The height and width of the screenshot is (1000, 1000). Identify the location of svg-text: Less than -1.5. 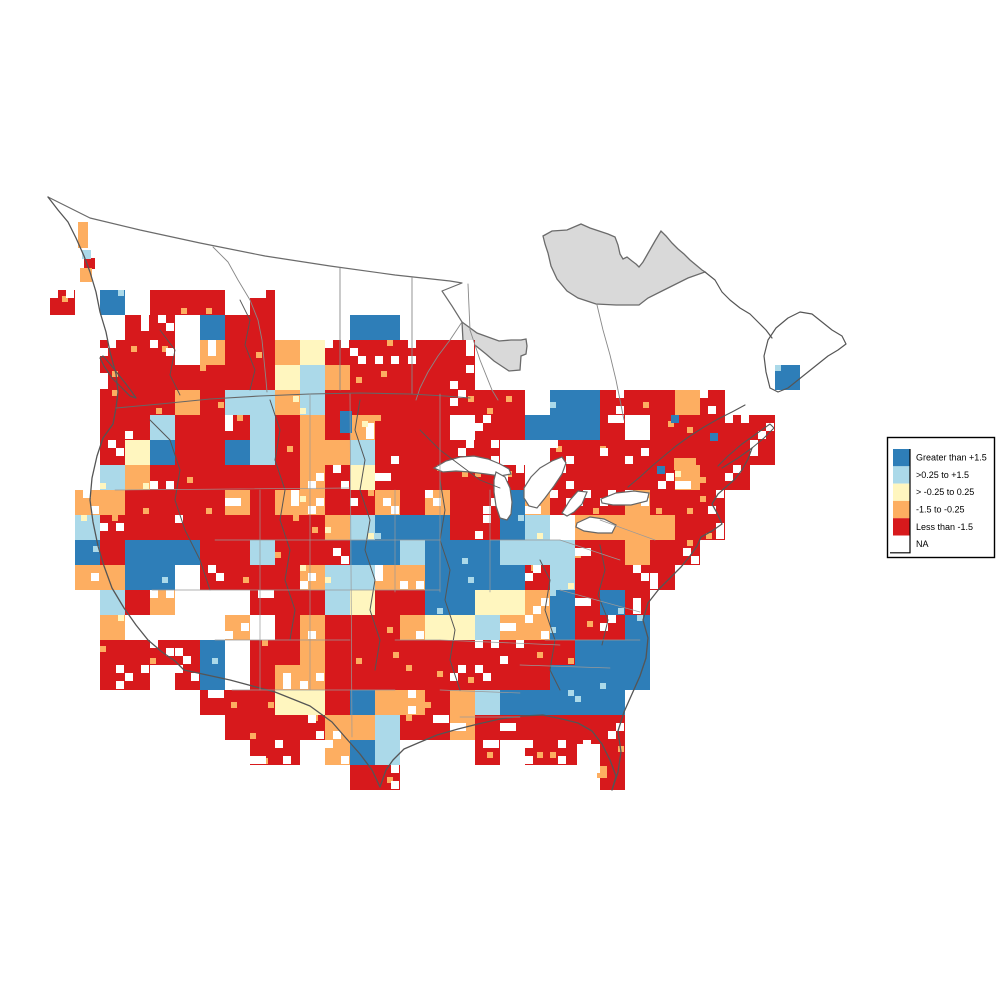
(944, 527).